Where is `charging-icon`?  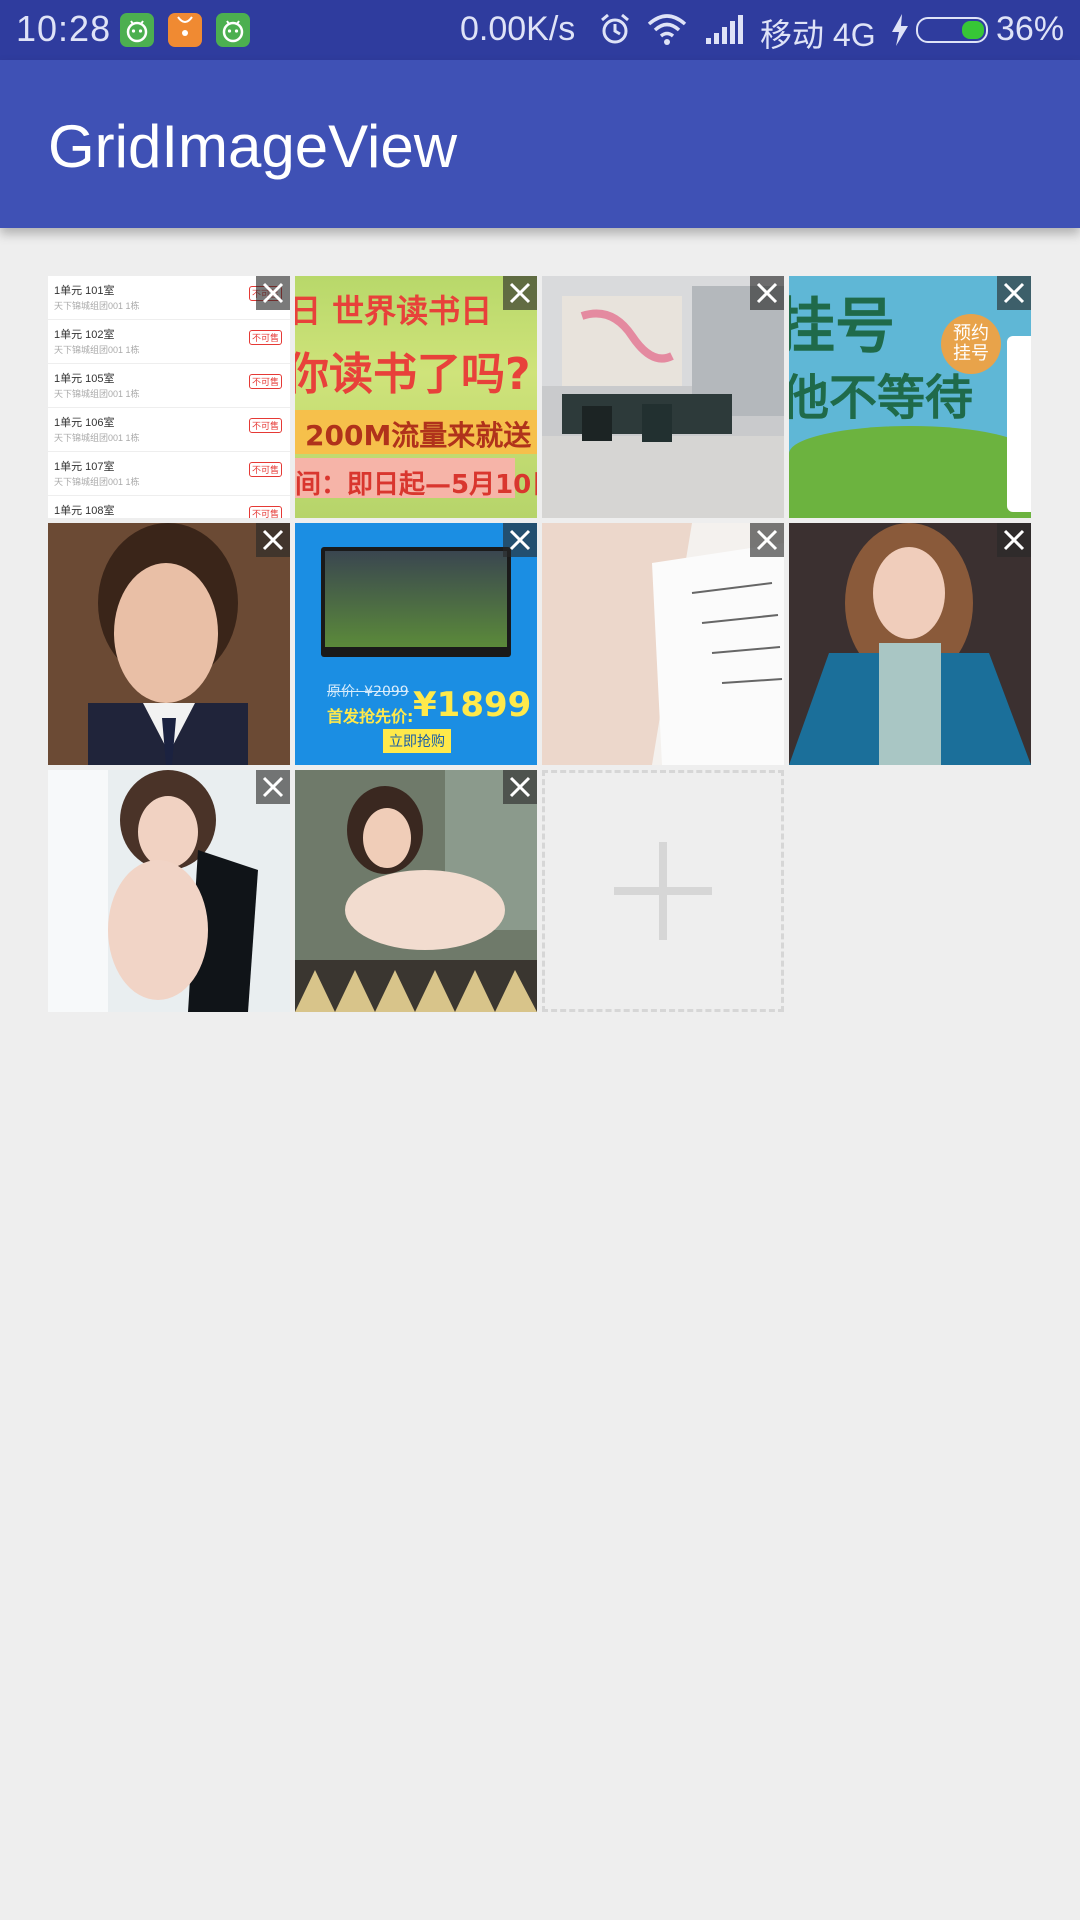
charging-icon is located at coordinates (900, 32).